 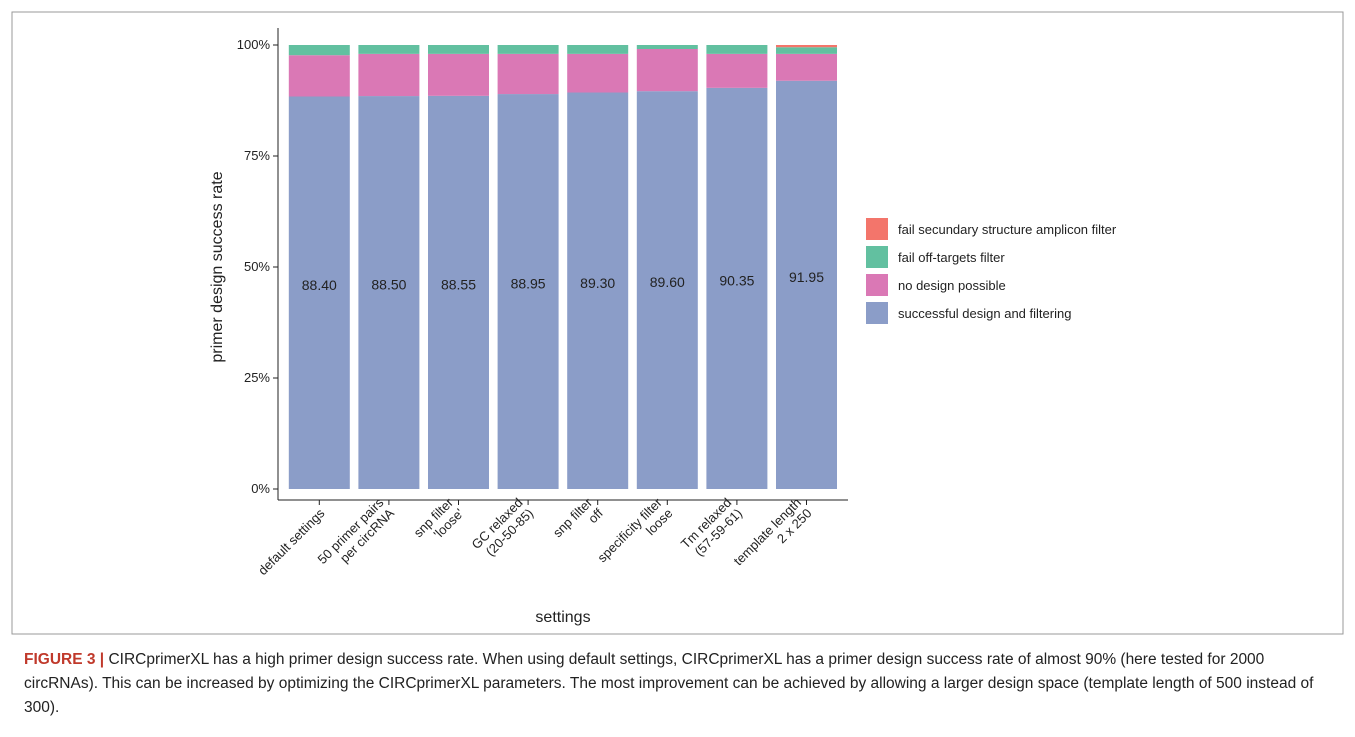 What do you see at coordinates (503, 529) in the screenshot?
I see `x-tick-label: GC relaxed(20-50-85)` at bounding box center [503, 529].